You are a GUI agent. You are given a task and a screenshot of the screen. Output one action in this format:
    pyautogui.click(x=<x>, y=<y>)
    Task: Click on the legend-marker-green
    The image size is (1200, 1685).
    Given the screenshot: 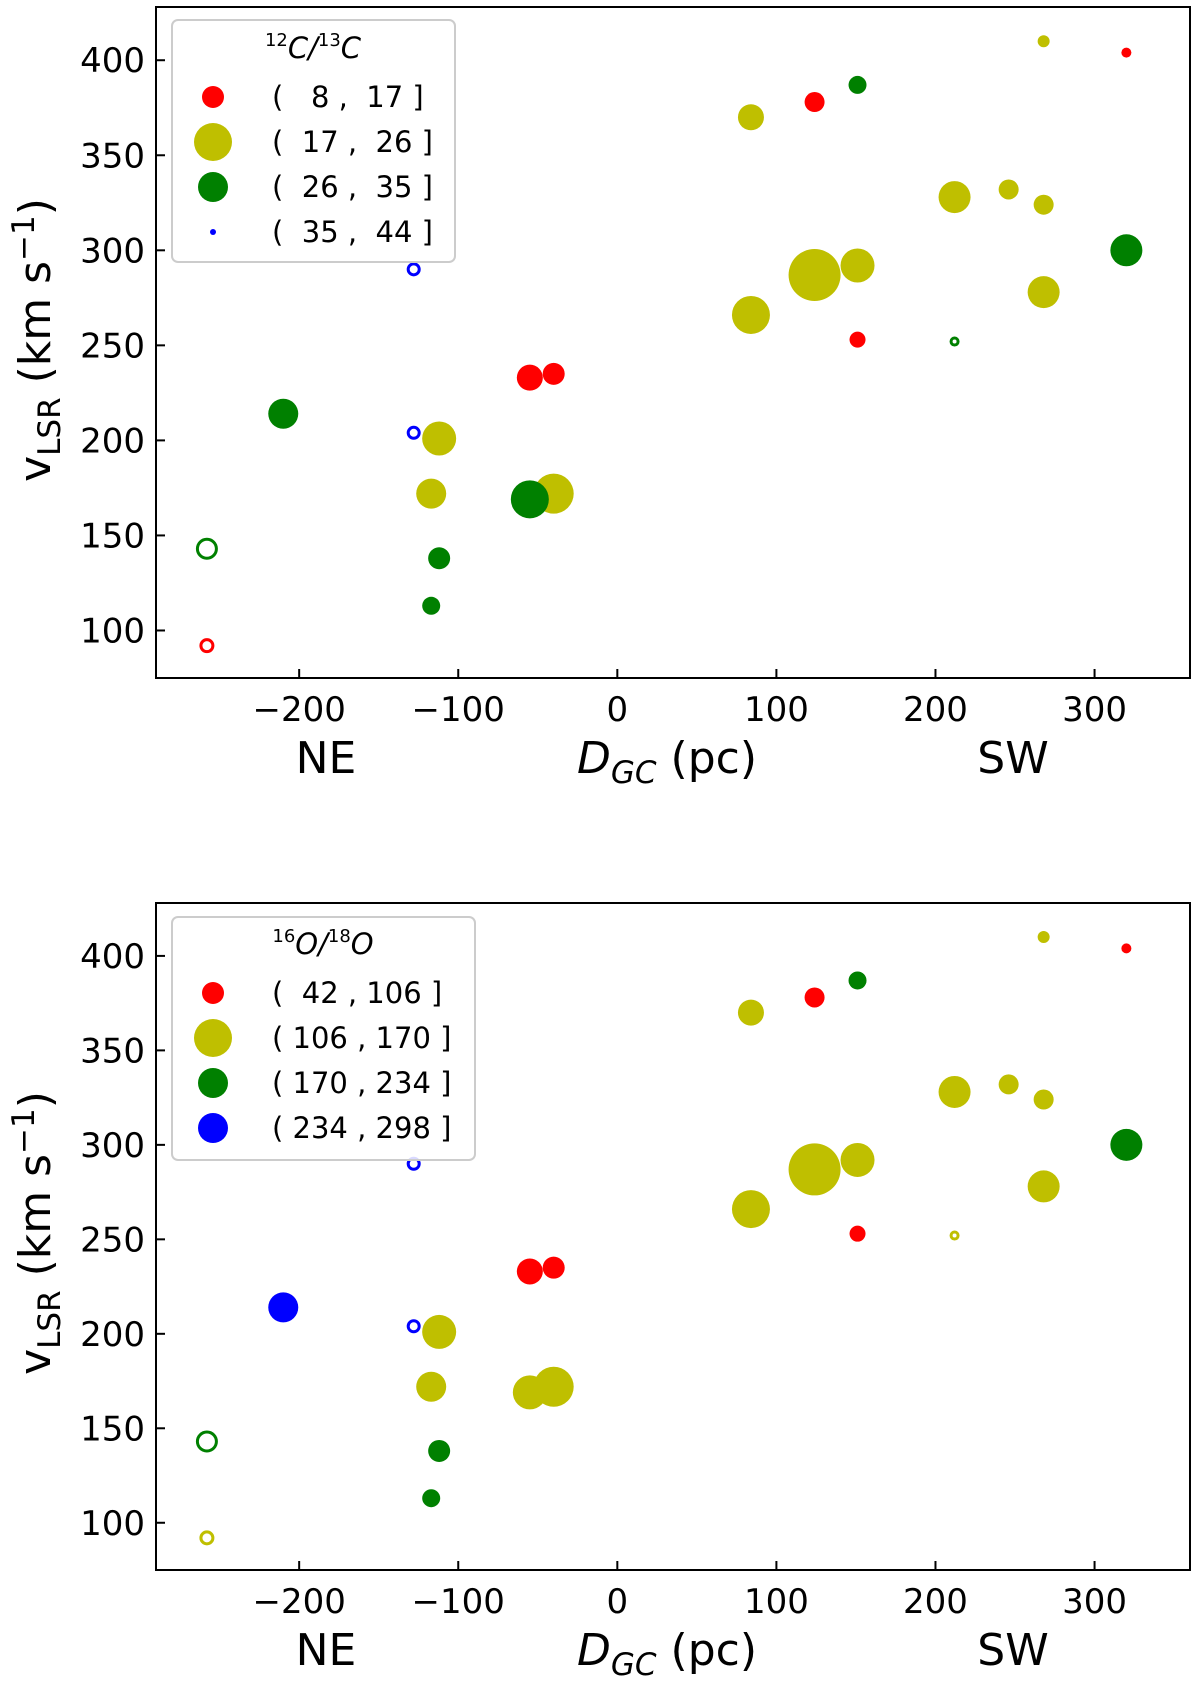 What is the action you would take?
    pyautogui.click(x=213, y=187)
    